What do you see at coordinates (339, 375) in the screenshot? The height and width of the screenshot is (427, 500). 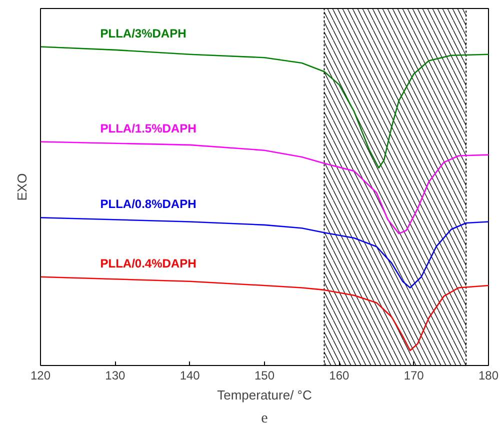 I see `x-tick-label: 160` at bounding box center [339, 375].